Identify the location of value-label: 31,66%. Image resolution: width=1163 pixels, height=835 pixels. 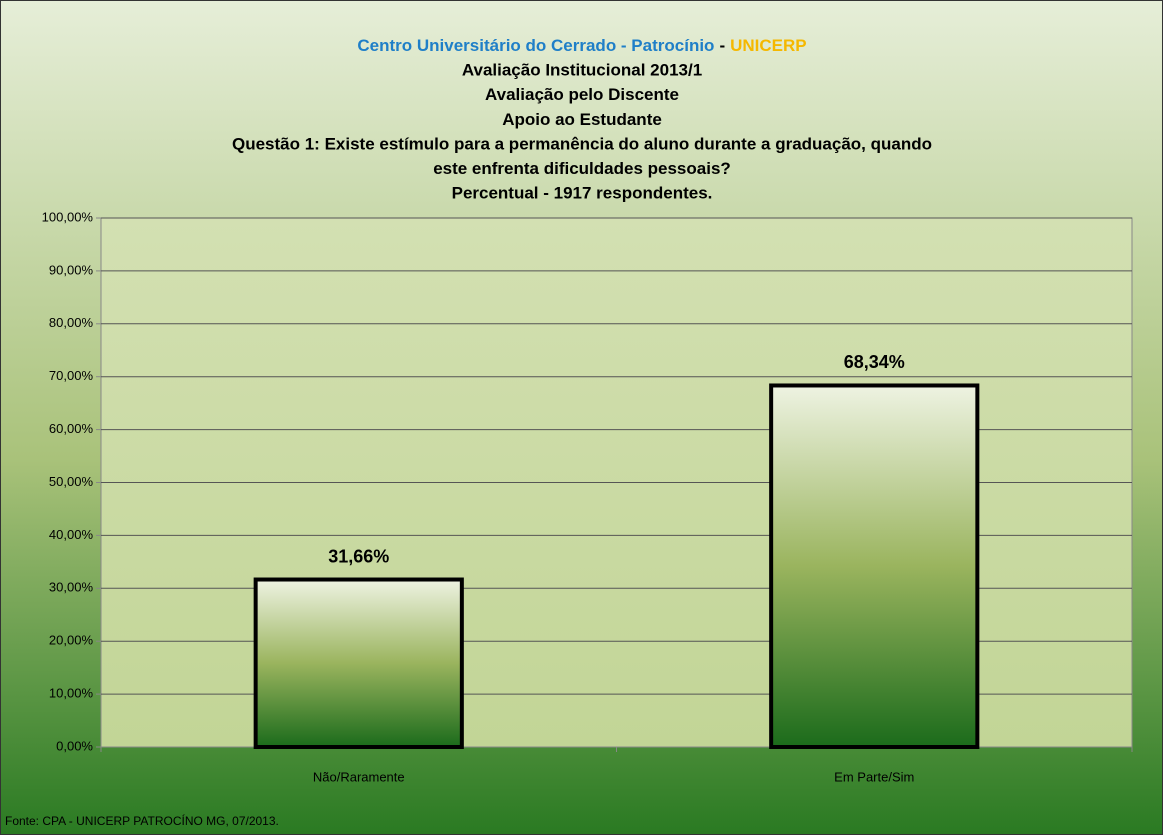
(358, 556).